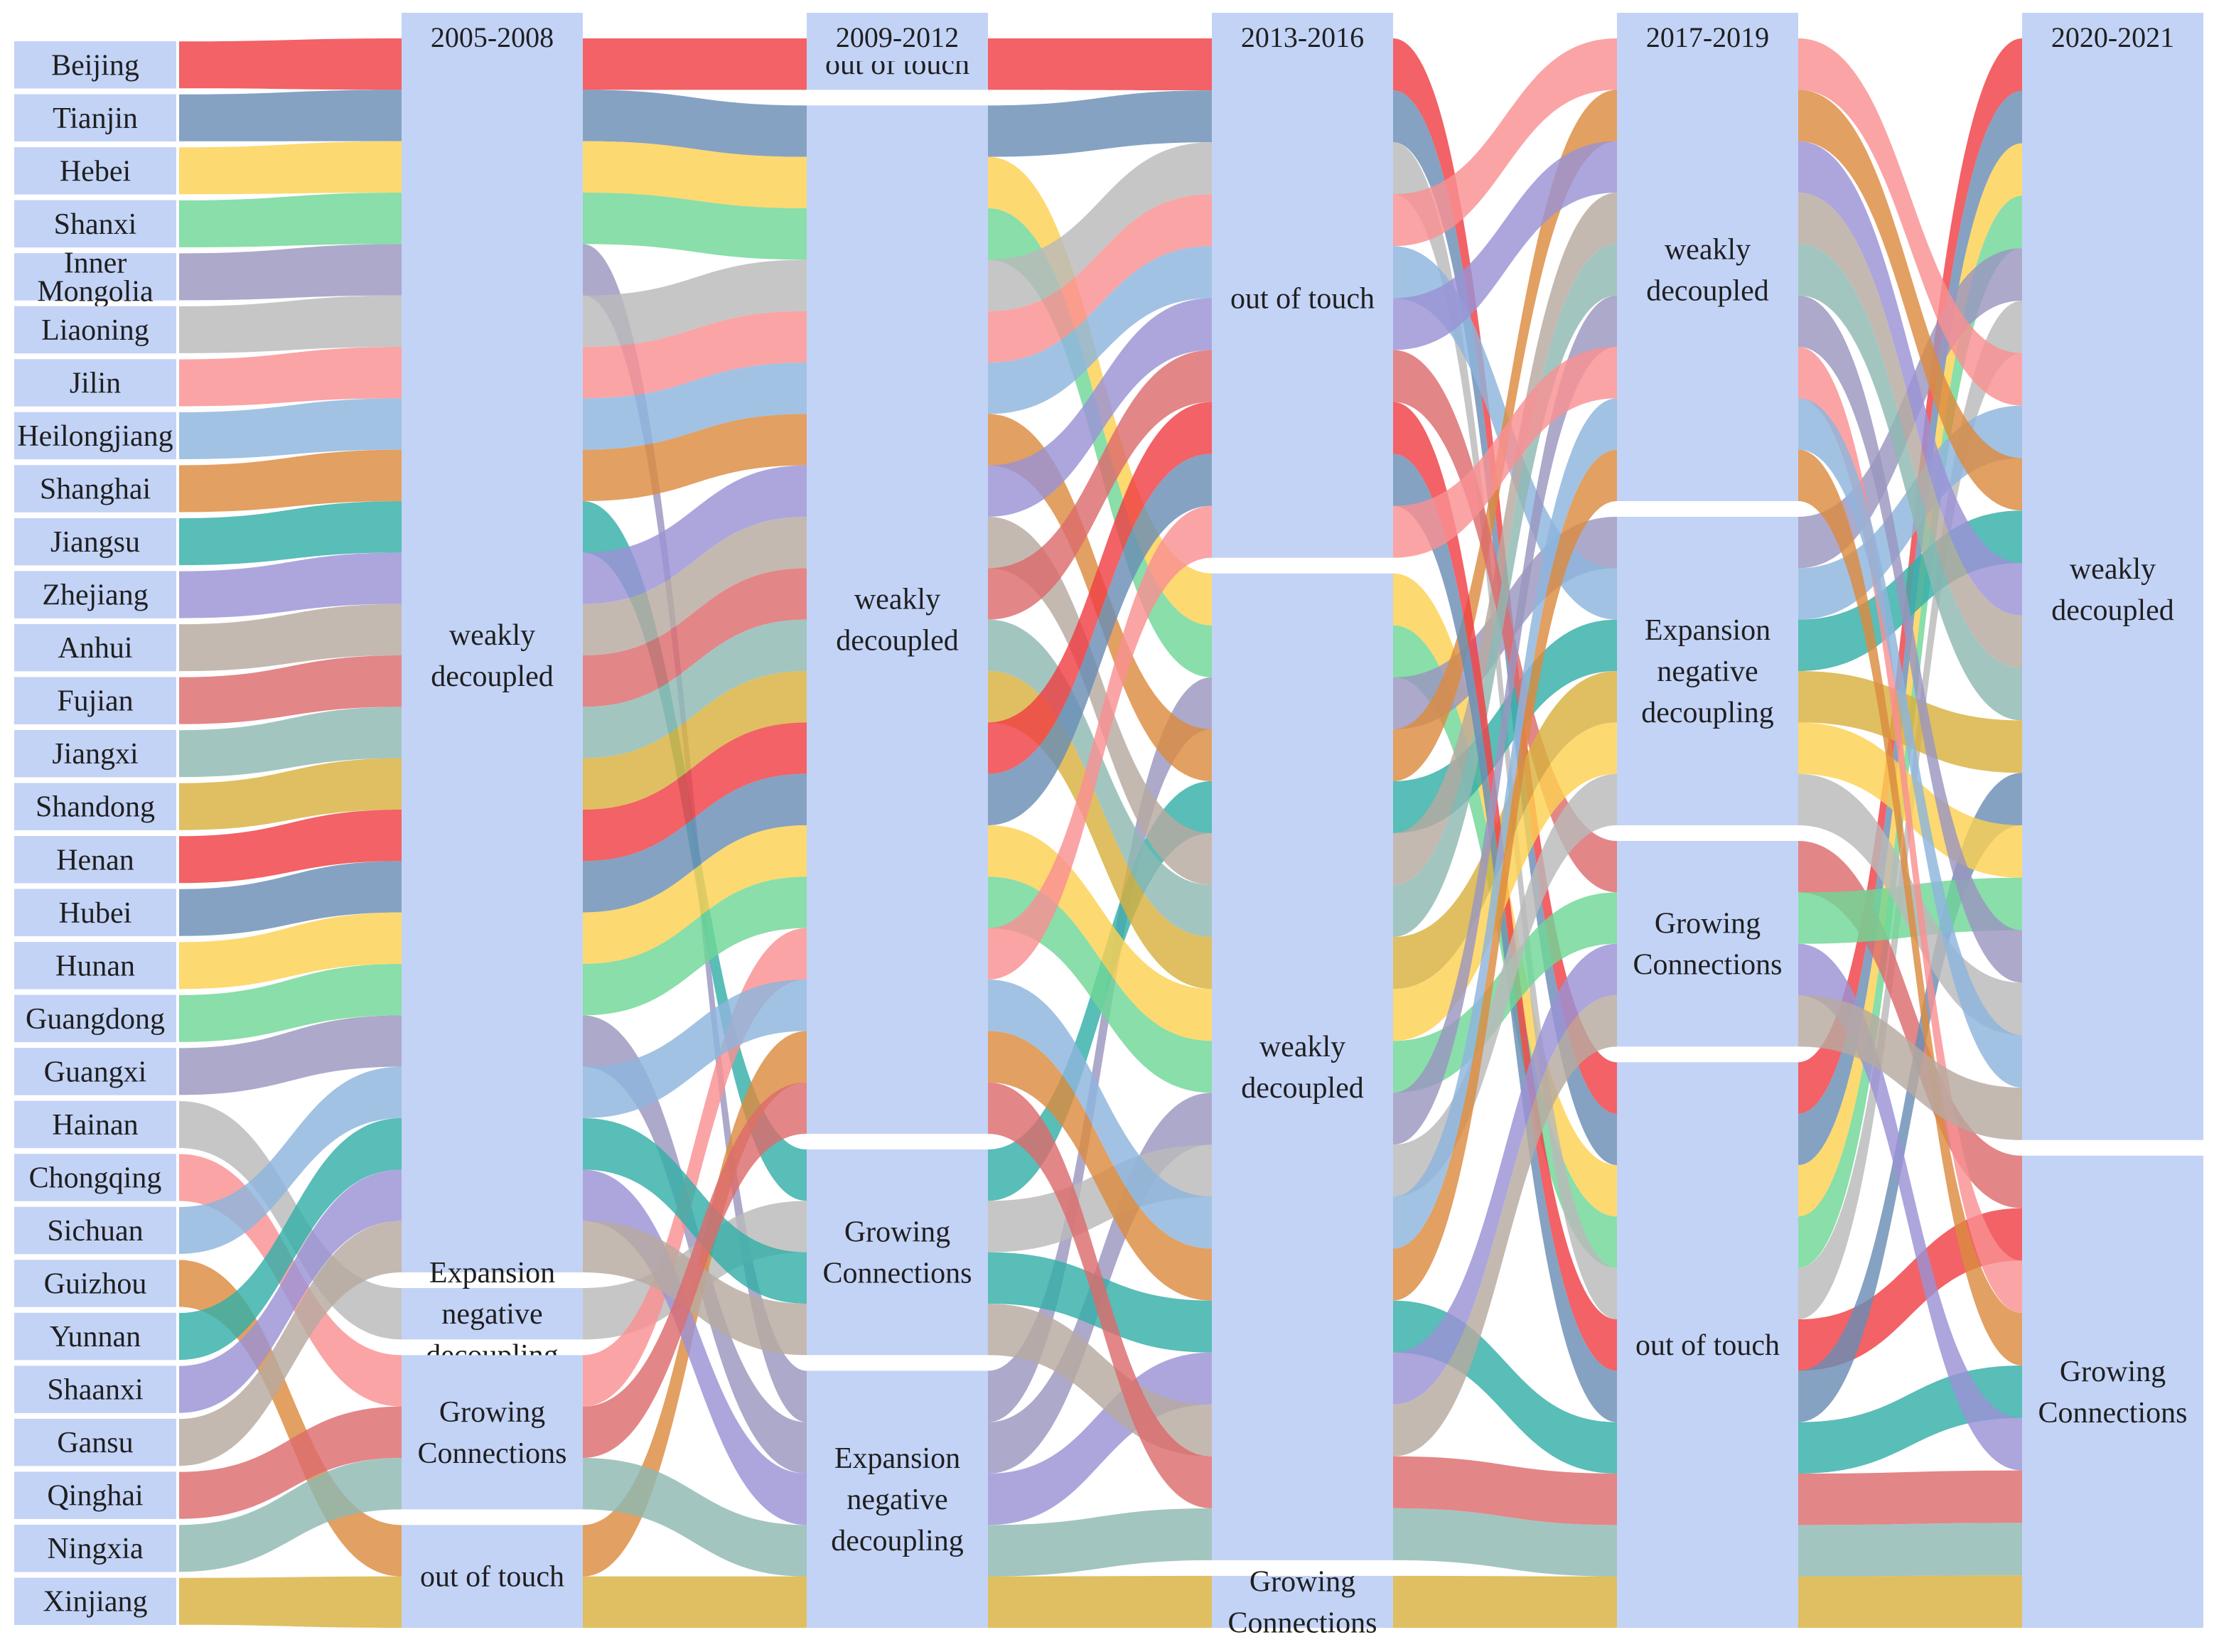 The width and height of the screenshot is (2214, 1652). What do you see at coordinates (95, 1496) in the screenshot?
I see `province-label-qinghai: Qinghai` at bounding box center [95, 1496].